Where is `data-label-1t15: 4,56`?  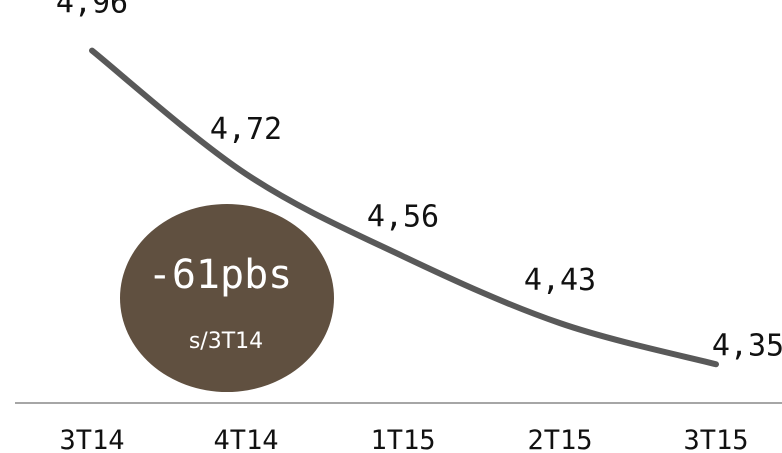 data-label-1t15: 4,56 is located at coordinates (403, 216).